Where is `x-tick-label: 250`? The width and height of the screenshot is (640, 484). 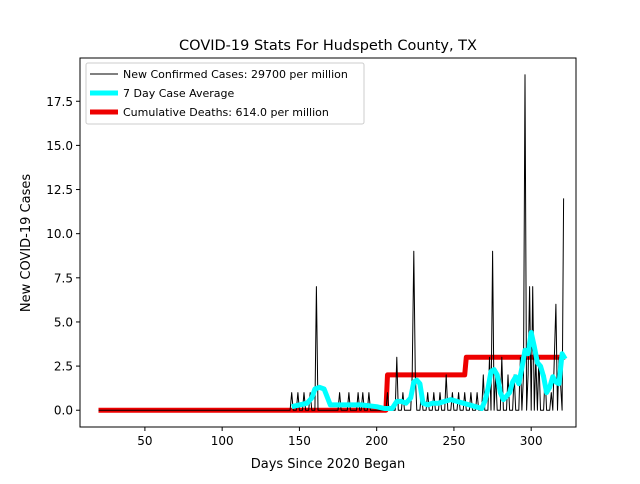
x-tick-label: 250 is located at coordinates (453, 441).